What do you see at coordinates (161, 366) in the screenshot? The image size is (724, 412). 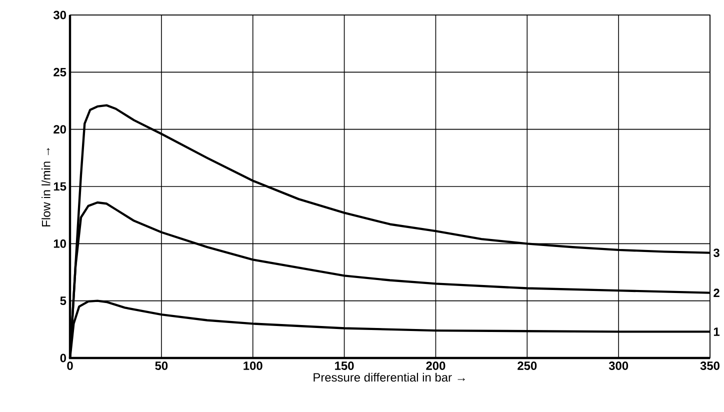 I see `x-tick-label: 50` at bounding box center [161, 366].